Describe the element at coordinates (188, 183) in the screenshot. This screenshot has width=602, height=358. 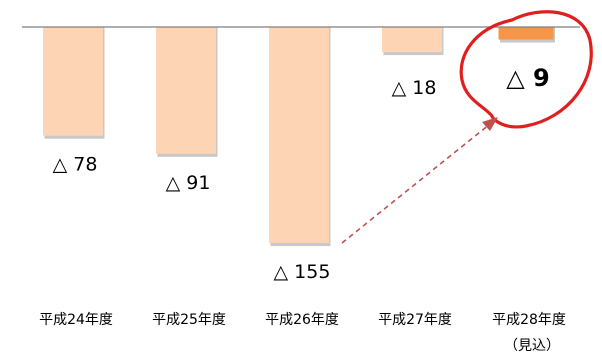
I see `data-label-2: △ 91` at that location.